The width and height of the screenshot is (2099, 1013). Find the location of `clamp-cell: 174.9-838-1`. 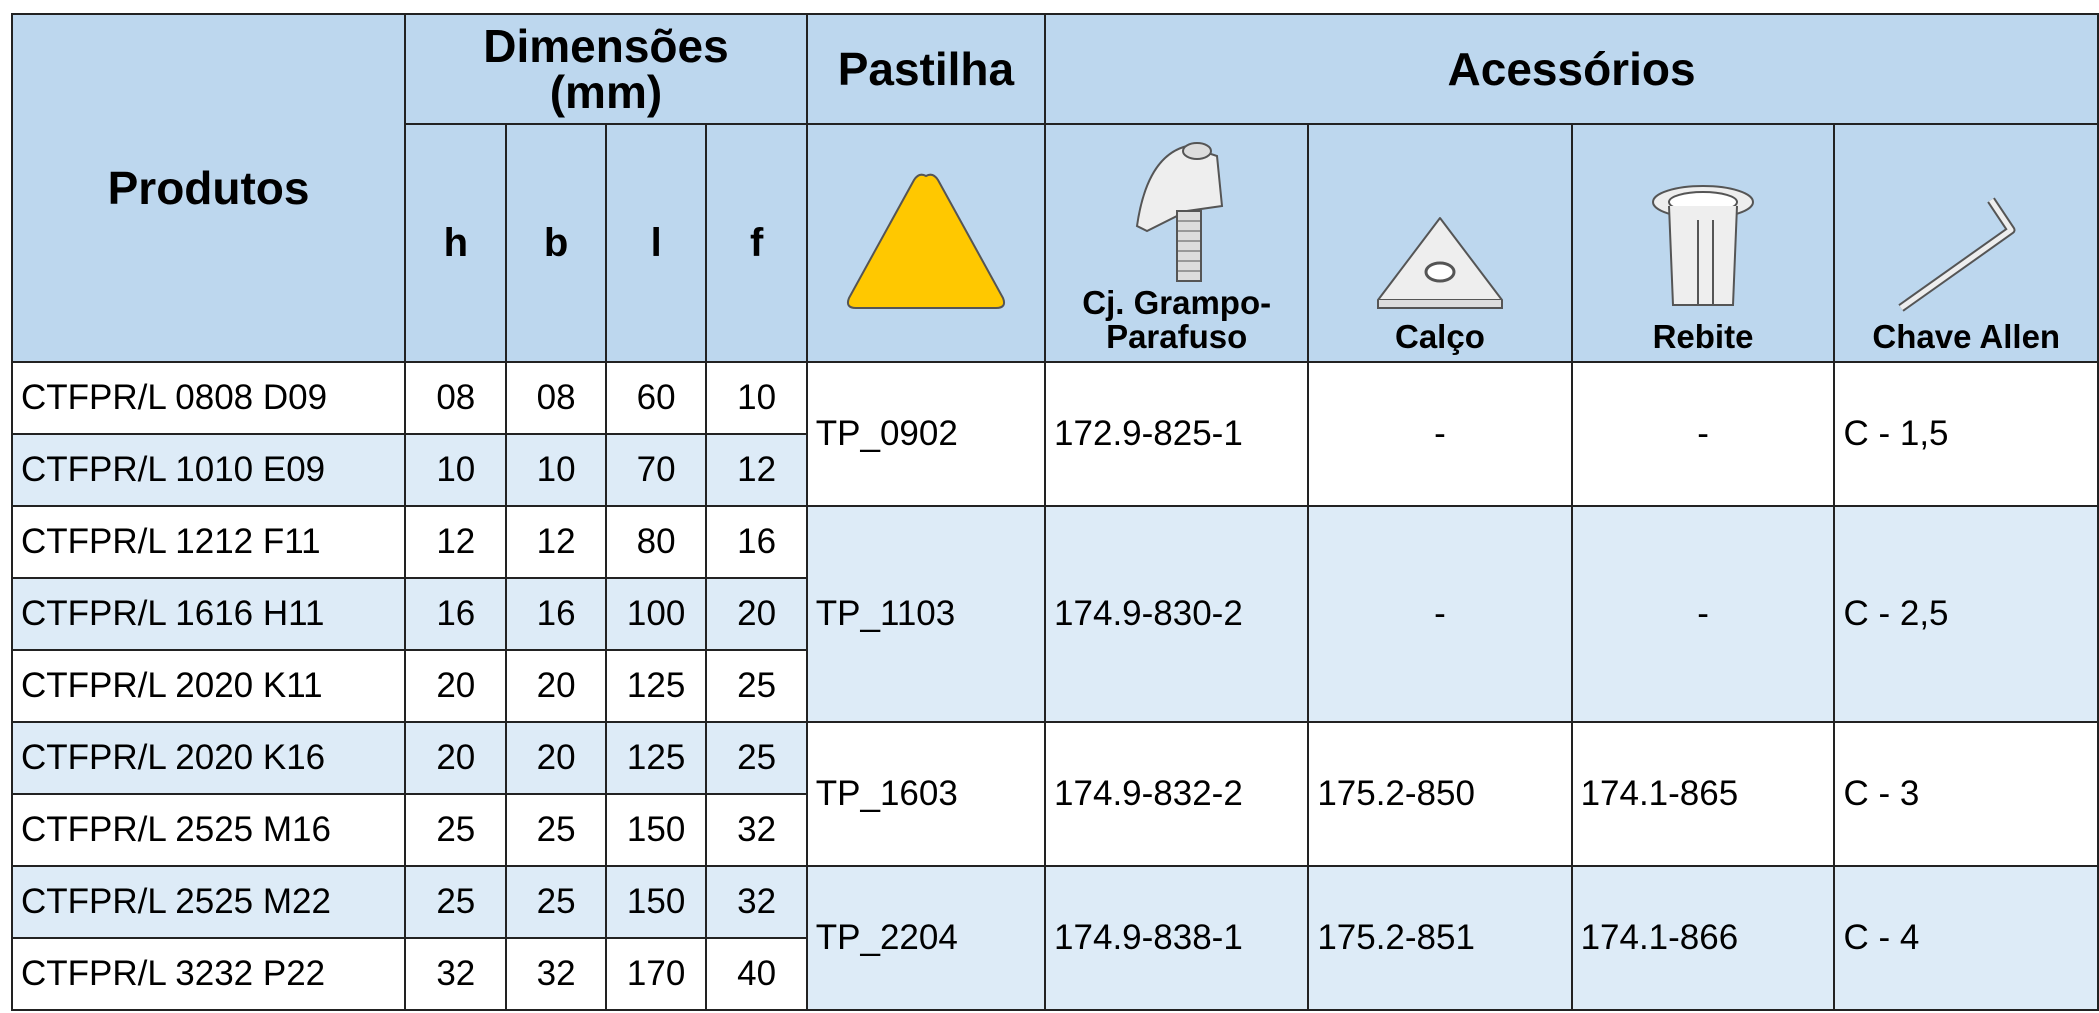

clamp-cell: 174.9-838-1 is located at coordinates (1177, 938).